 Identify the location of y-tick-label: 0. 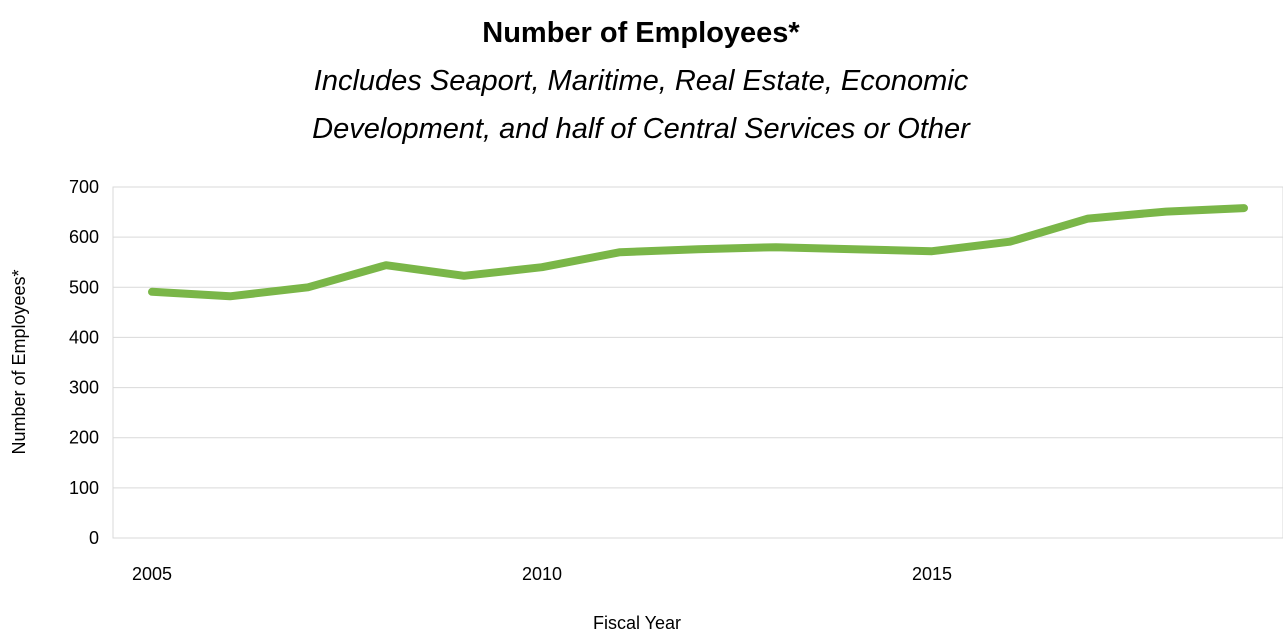
(94, 538).